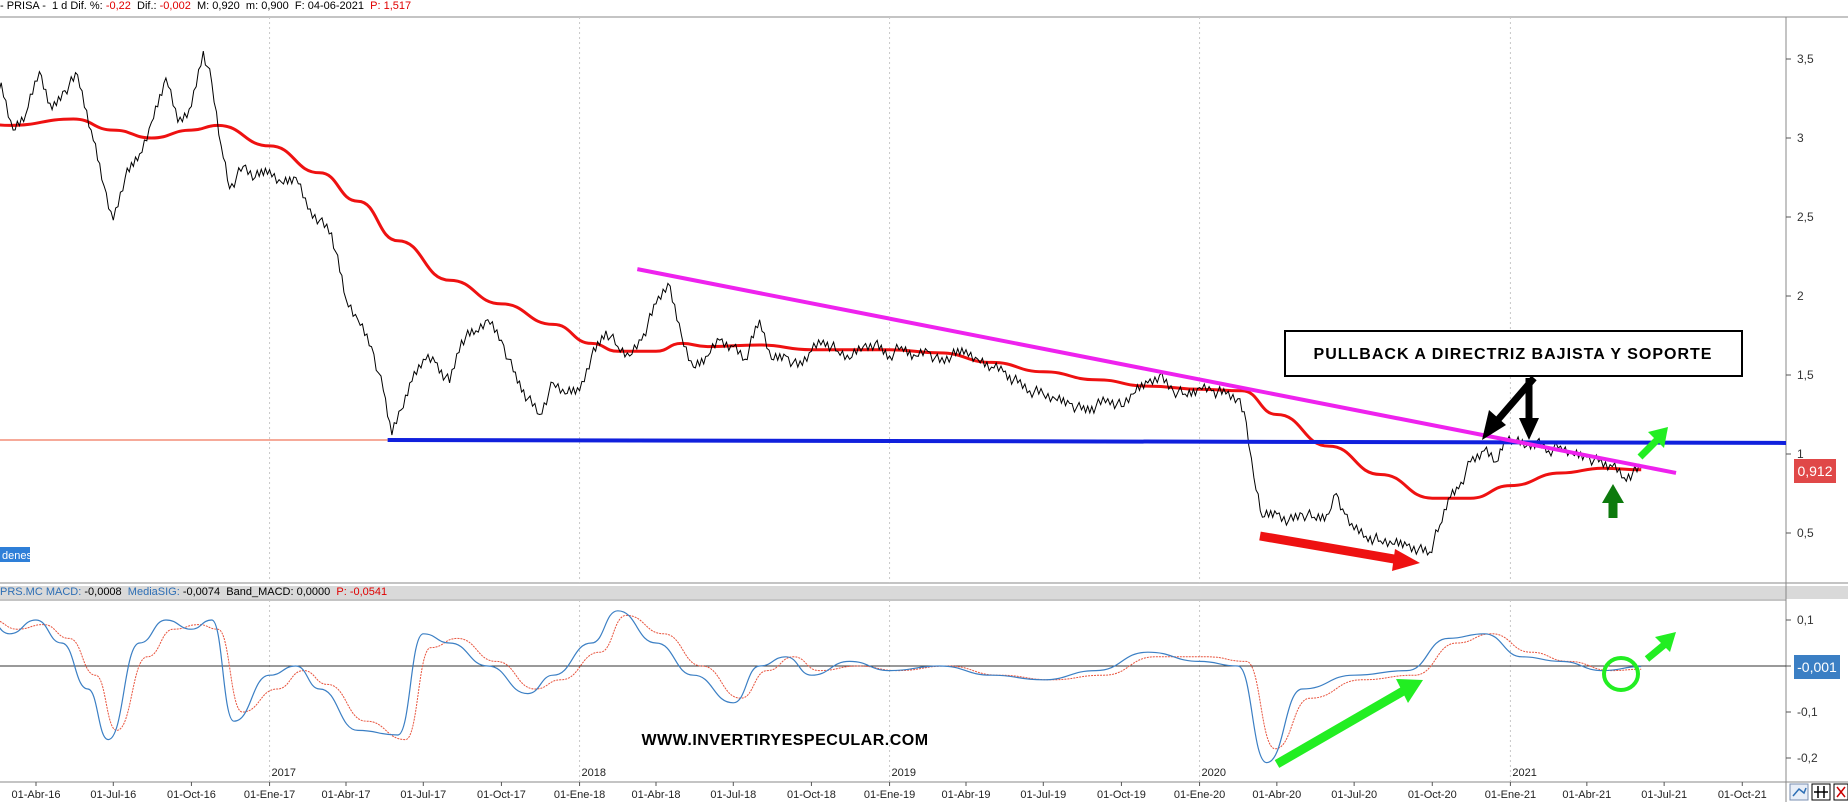 The height and width of the screenshot is (802, 1848). What do you see at coordinates (260, 592) in the screenshot?
I see `band-label: Band_MACD:` at bounding box center [260, 592].